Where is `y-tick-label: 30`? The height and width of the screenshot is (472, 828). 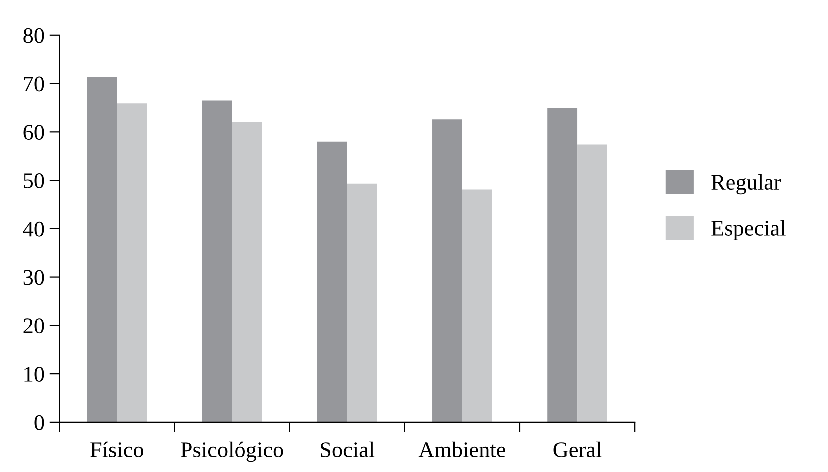
y-tick-label: 30 is located at coordinates (34, 278).